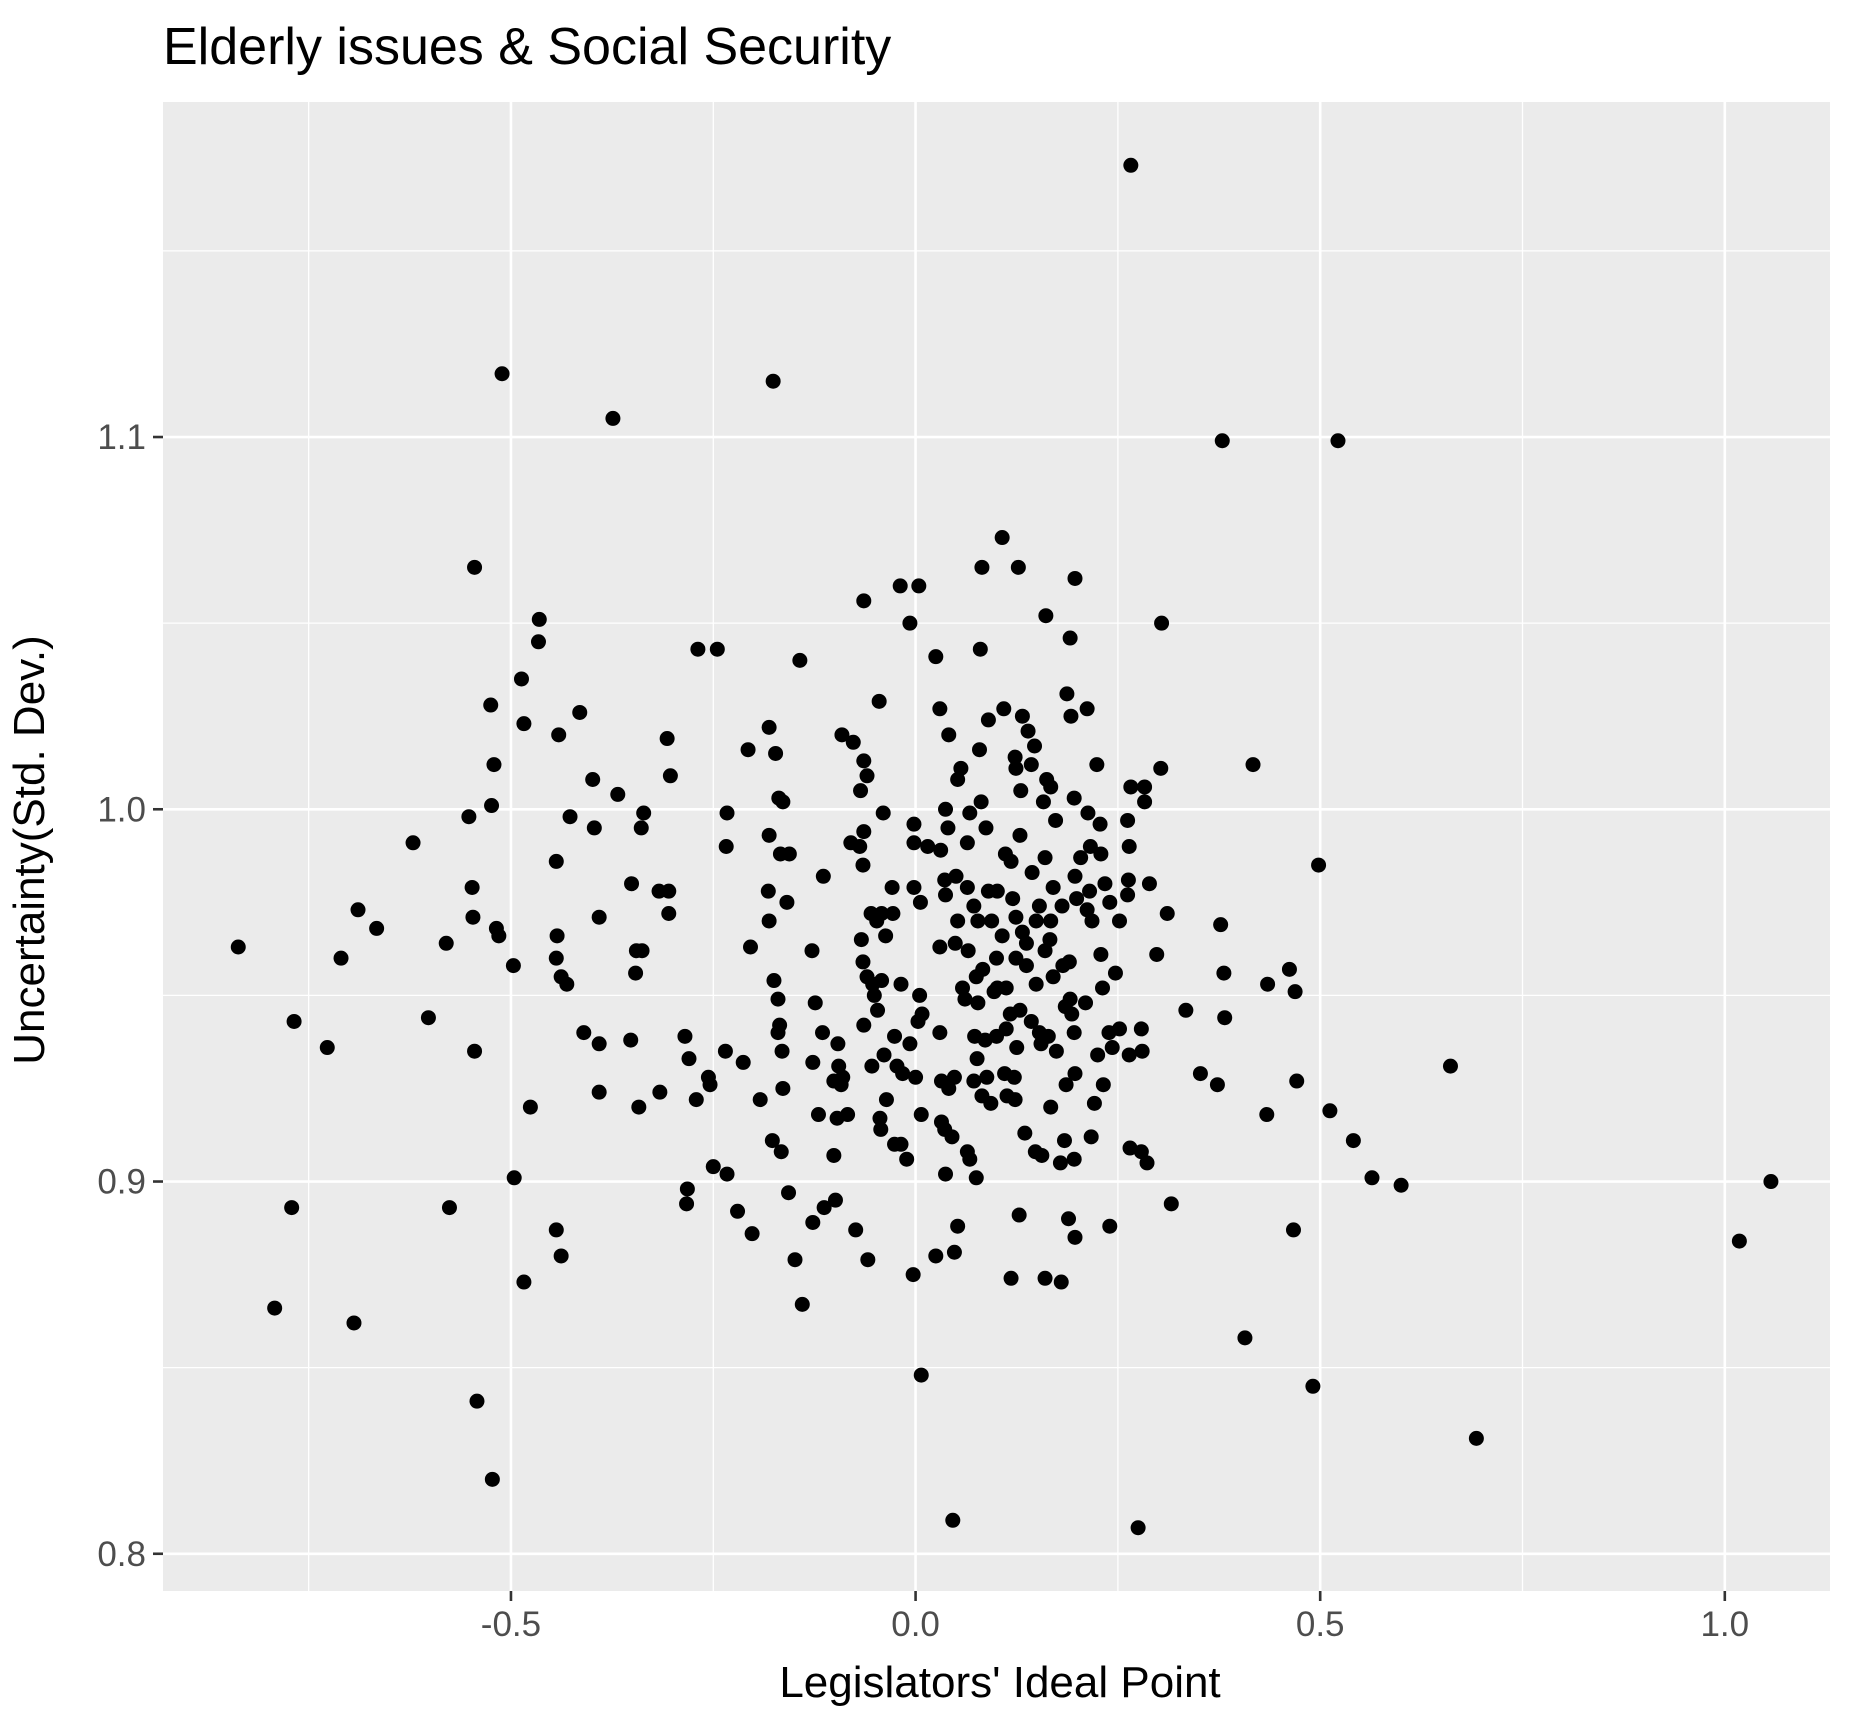  What do you see at coordinates (915, 1624) in the screenshot?
I see `x-tick-label: 0.0` at bounding box center [915, 1624].